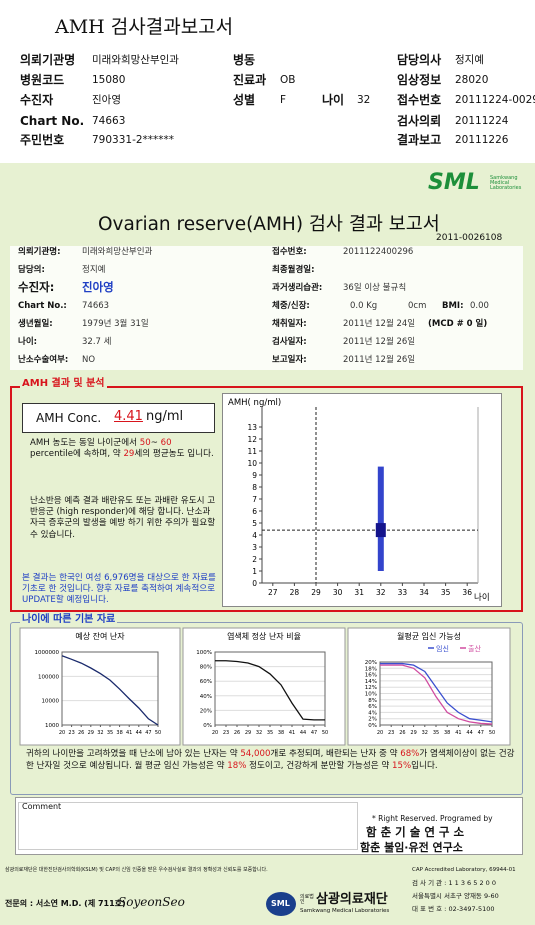 The height and width of the screenshot is (925, 535). What do you see at coordinates (372, 713) in the screenshot?
I see `y-tick-label: 4%` at bounding box center [372, 713].